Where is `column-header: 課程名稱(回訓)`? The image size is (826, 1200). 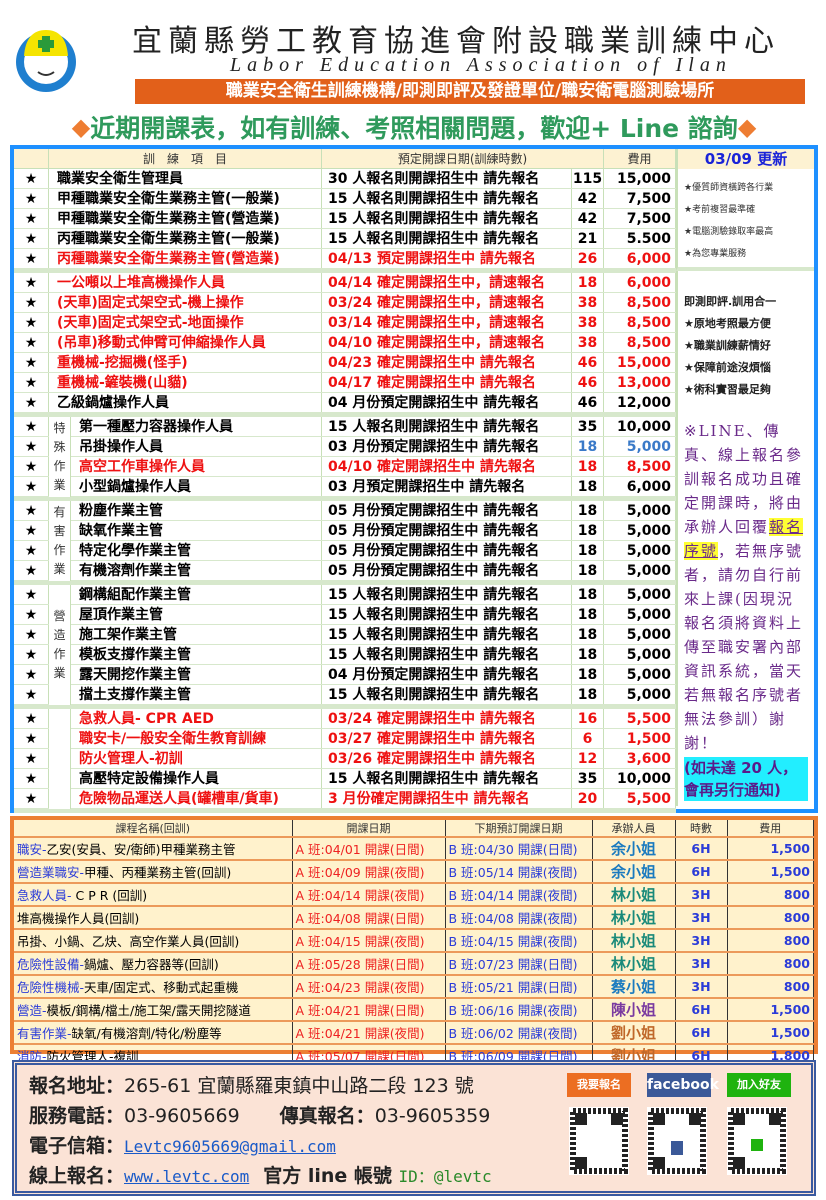 column-header: 課程名稱(回訓) is located at coordinates (153, 829).